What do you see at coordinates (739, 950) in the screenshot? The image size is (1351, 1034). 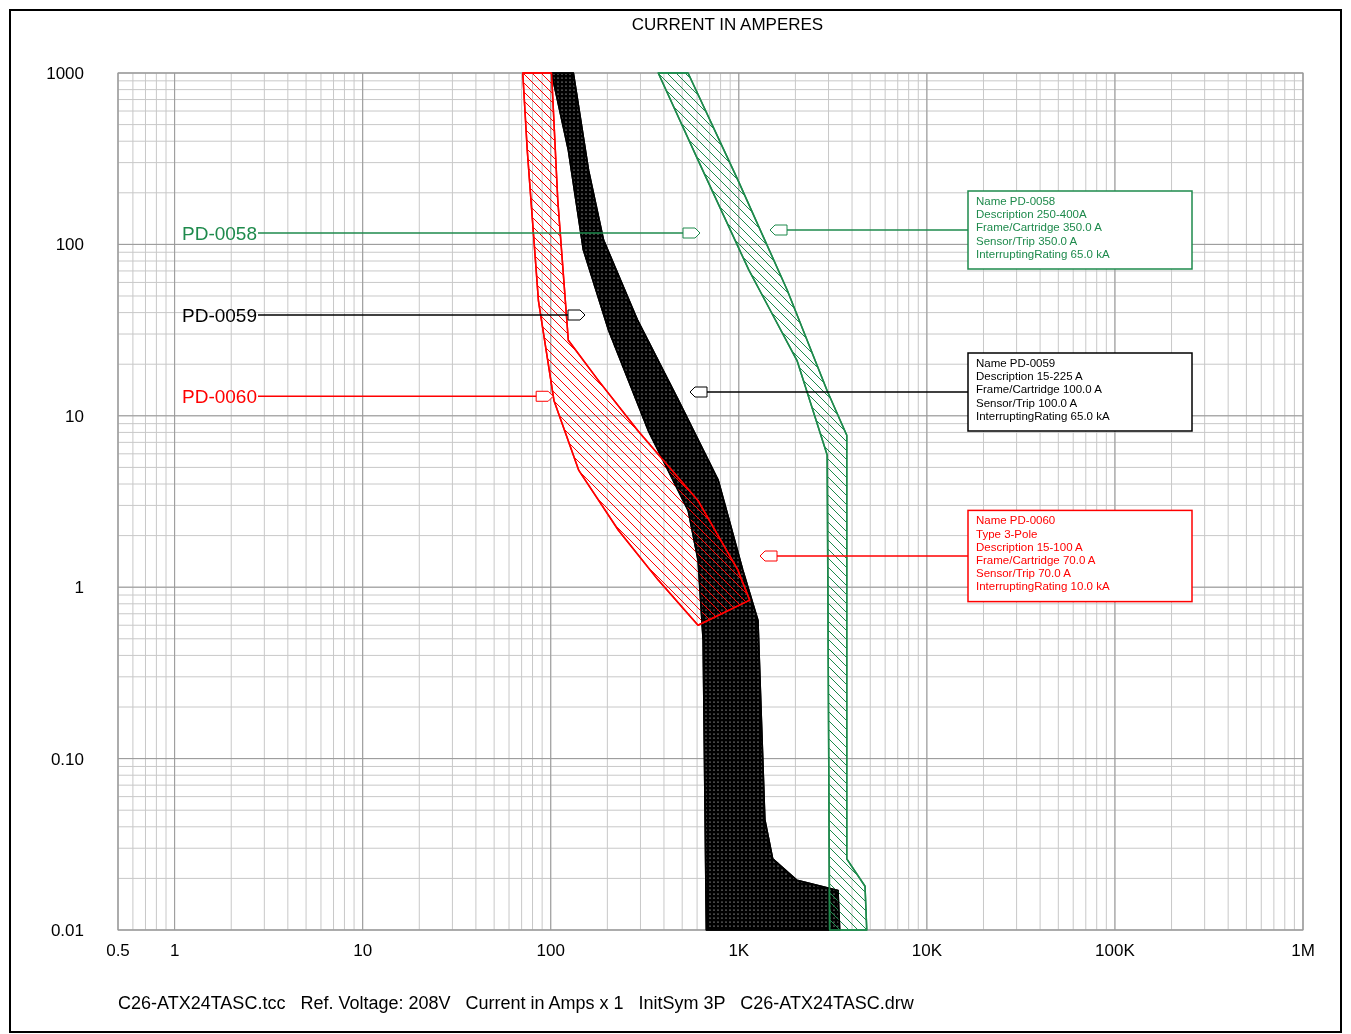 I see `x-tick-label: 1K` at bounding box center [739, 950].